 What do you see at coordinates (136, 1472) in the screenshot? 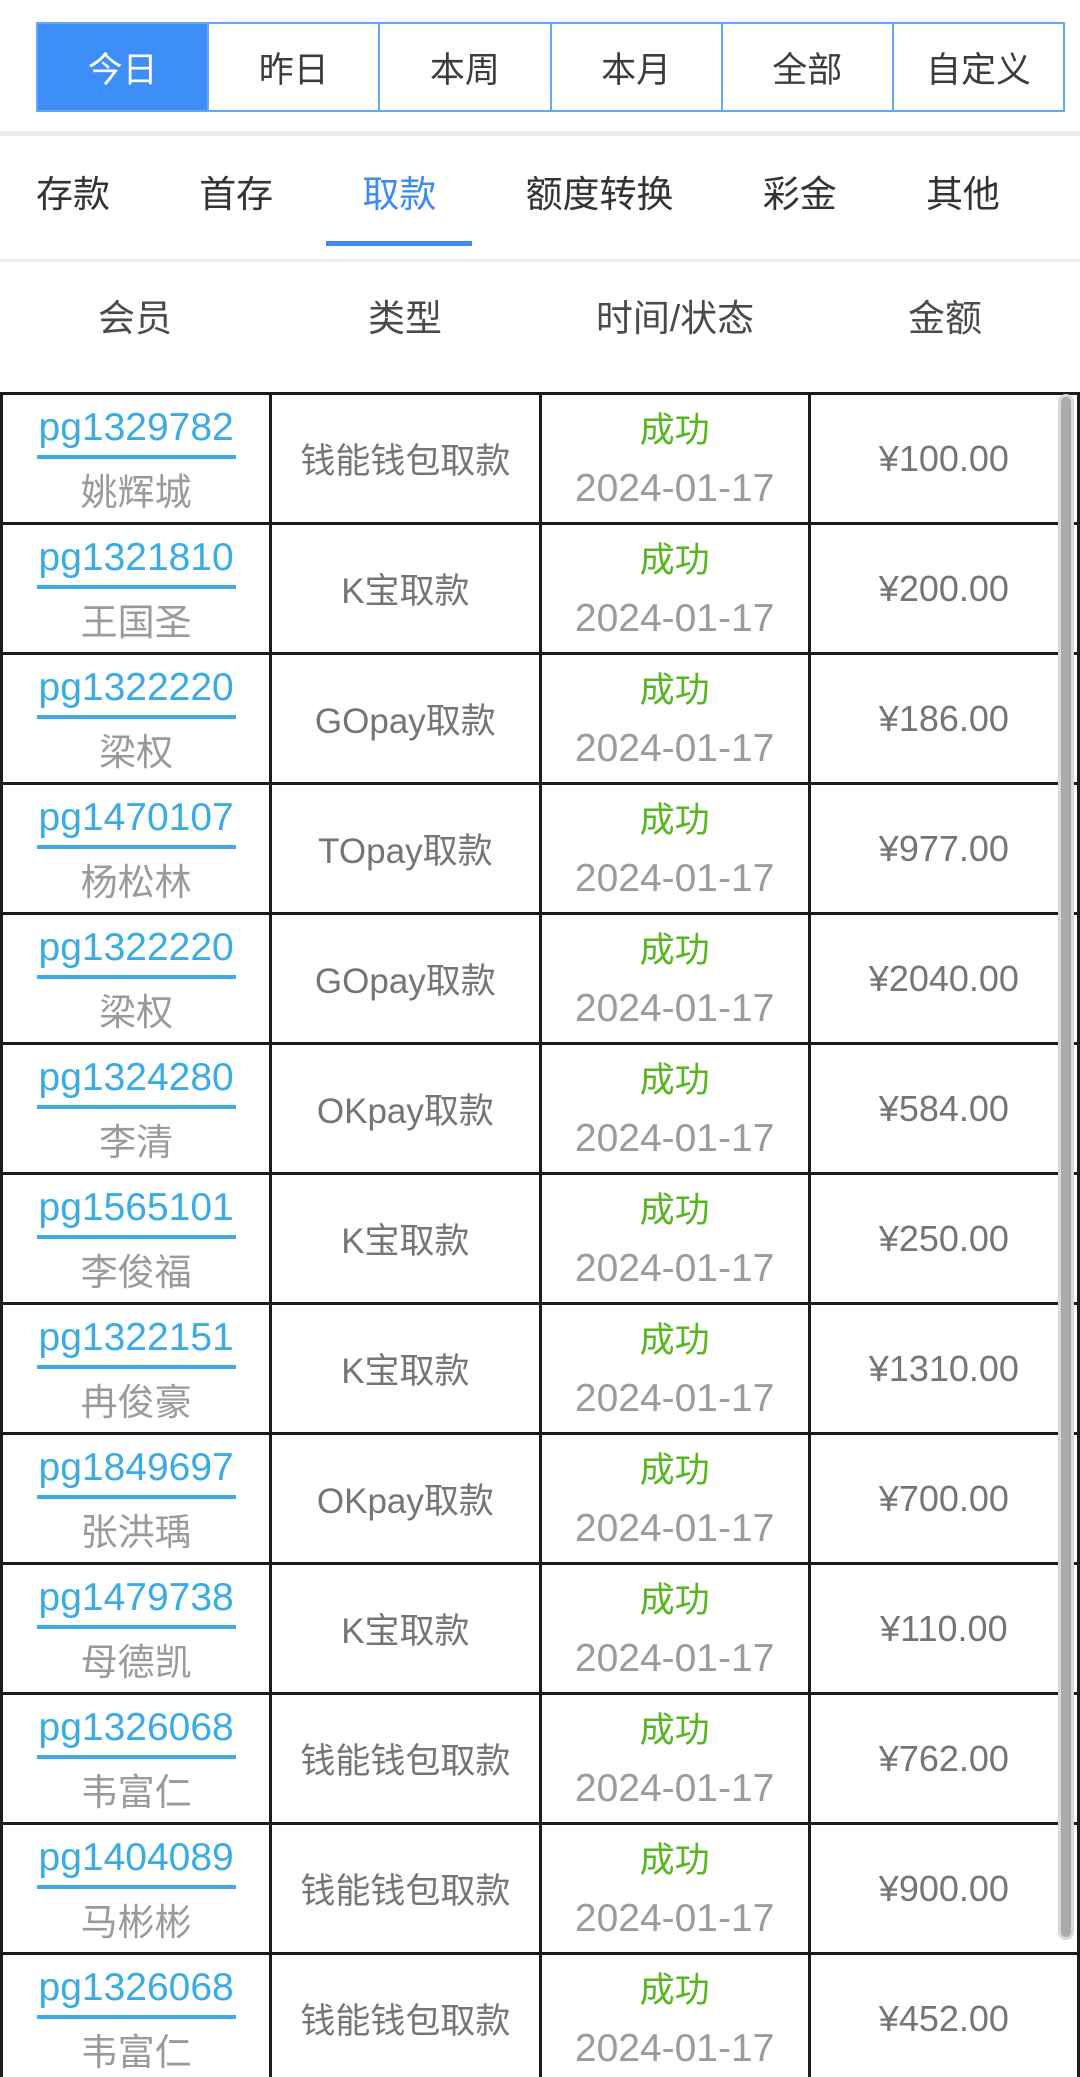
I see `member-id-link: pg1849697` at bounding box center [136, 1472].